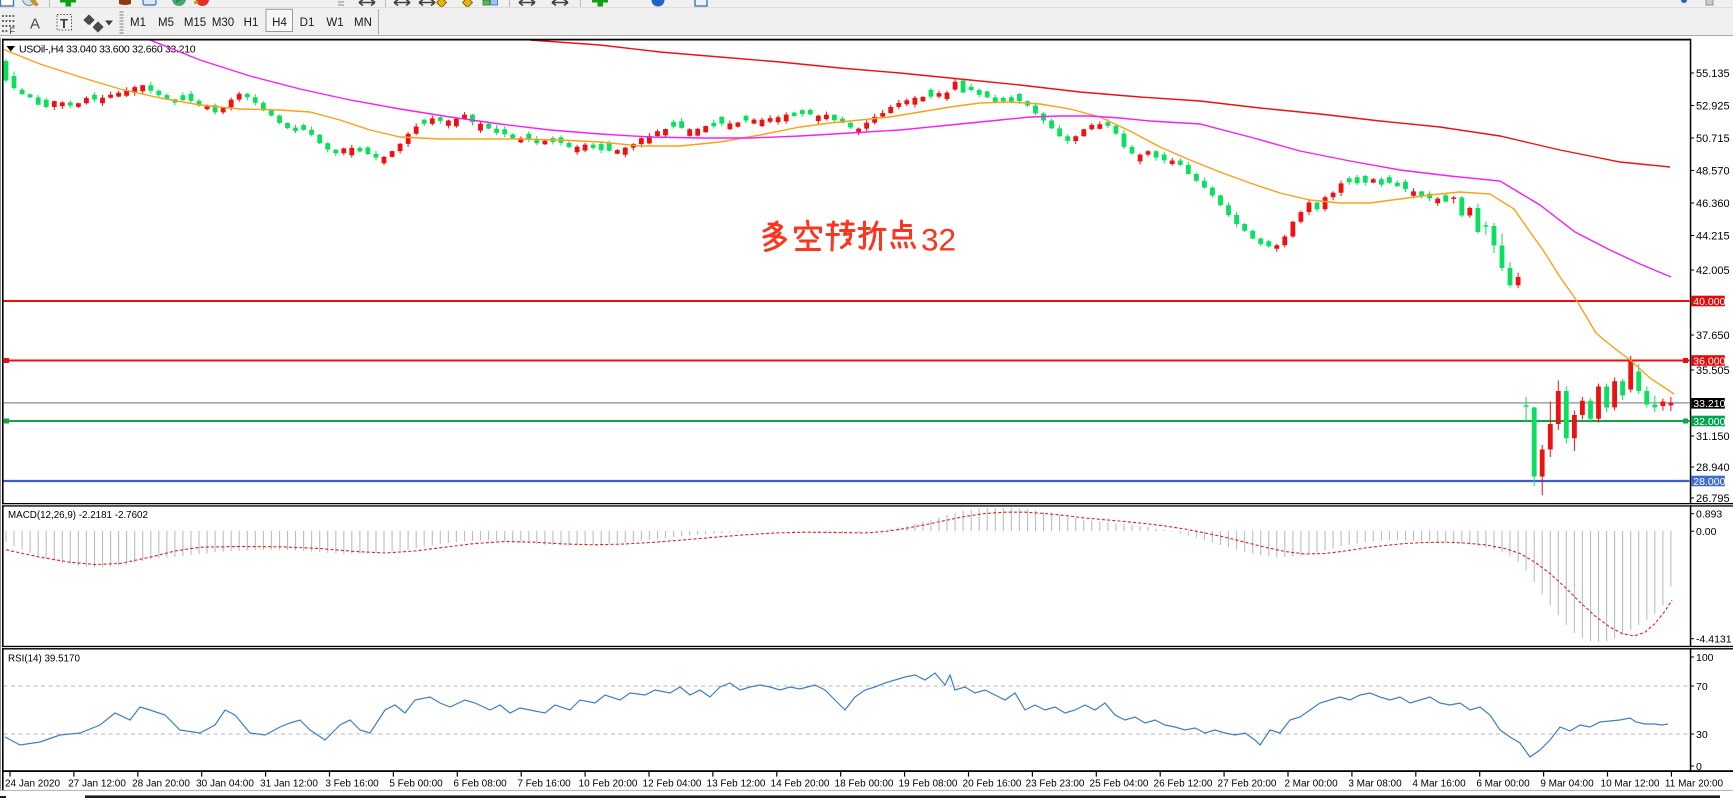  What do you see at coordinates (480, 784) in the screenshot?
I see `svg-text: 6 Feb 08:00` at bounding box center [480, 784].